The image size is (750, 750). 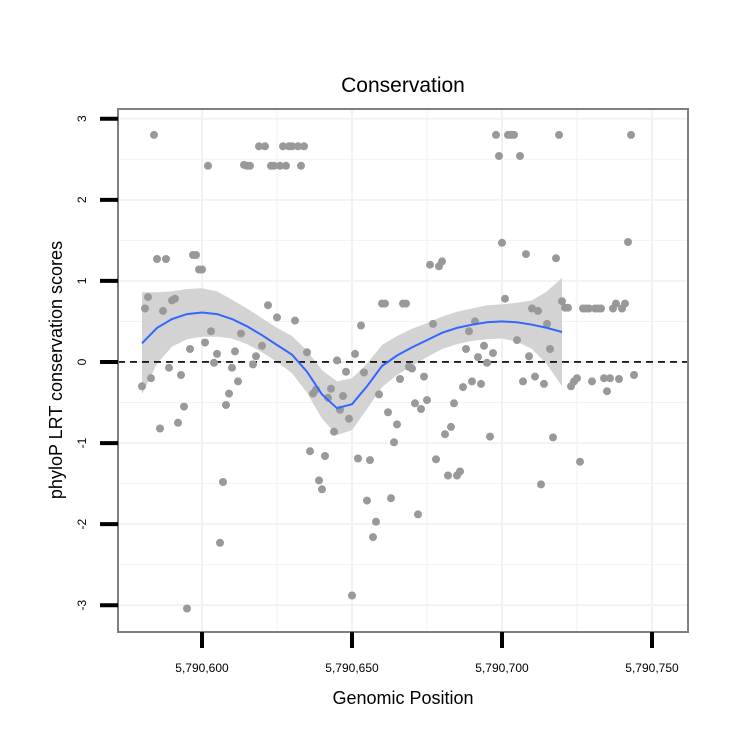 I want to click on y-tick-label: -2, so click(x=82, y=524).